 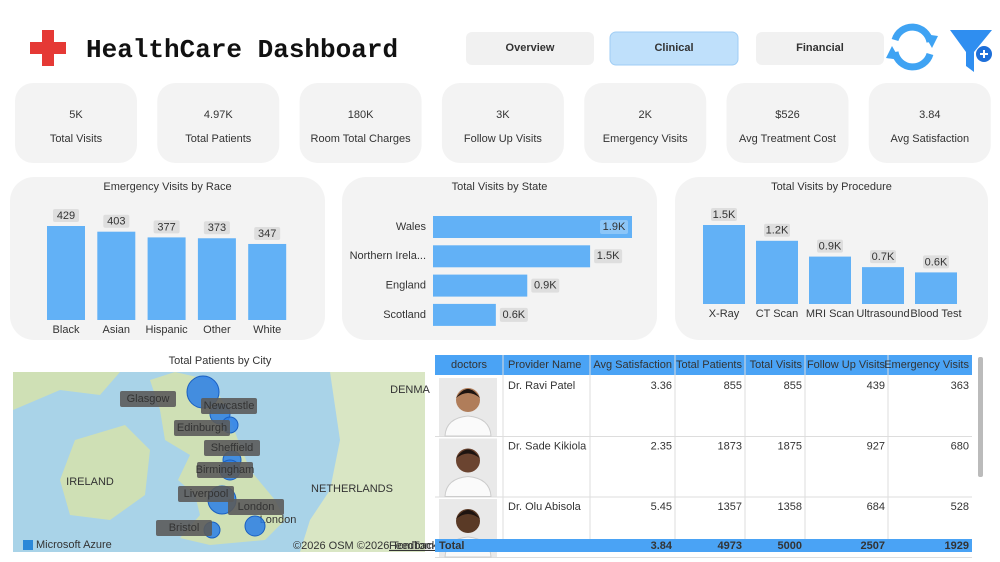 What do you see at coordinates (404, 315) in the screenshot?
I see `category-label: Scotland` at bounding box center [404, 315].